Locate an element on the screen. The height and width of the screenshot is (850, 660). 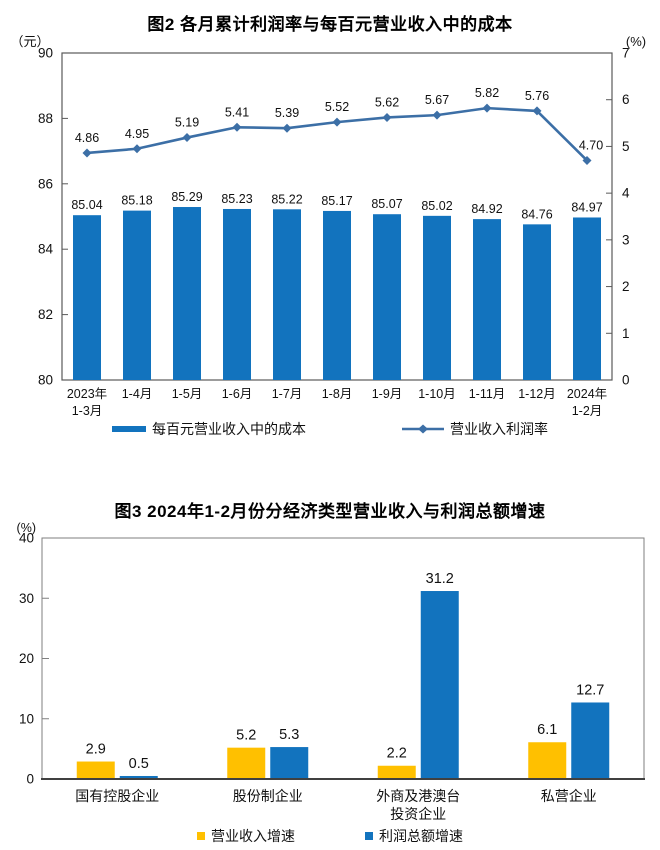
right-axis-tick-label: 5 is located at coordinates (626, 146).